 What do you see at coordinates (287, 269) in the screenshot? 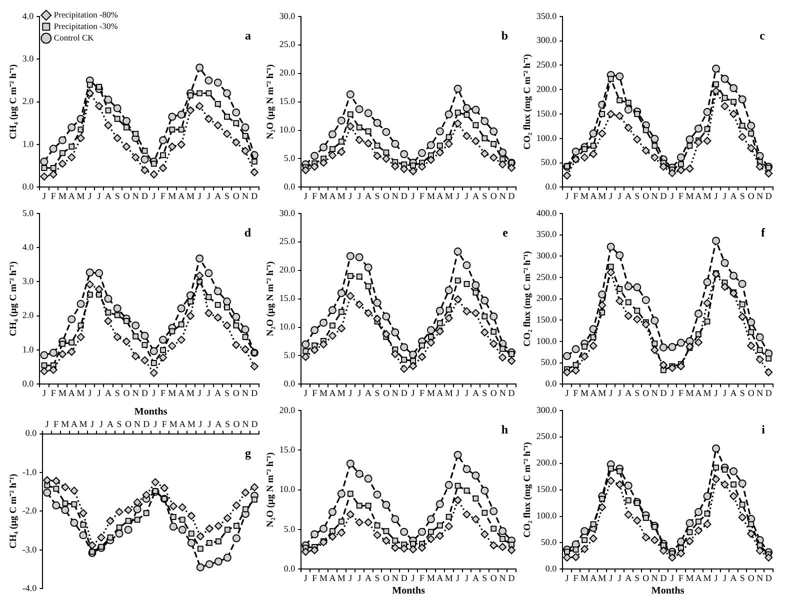
I see `y-tick-label: 20.0` at bounding box center [287, 269].